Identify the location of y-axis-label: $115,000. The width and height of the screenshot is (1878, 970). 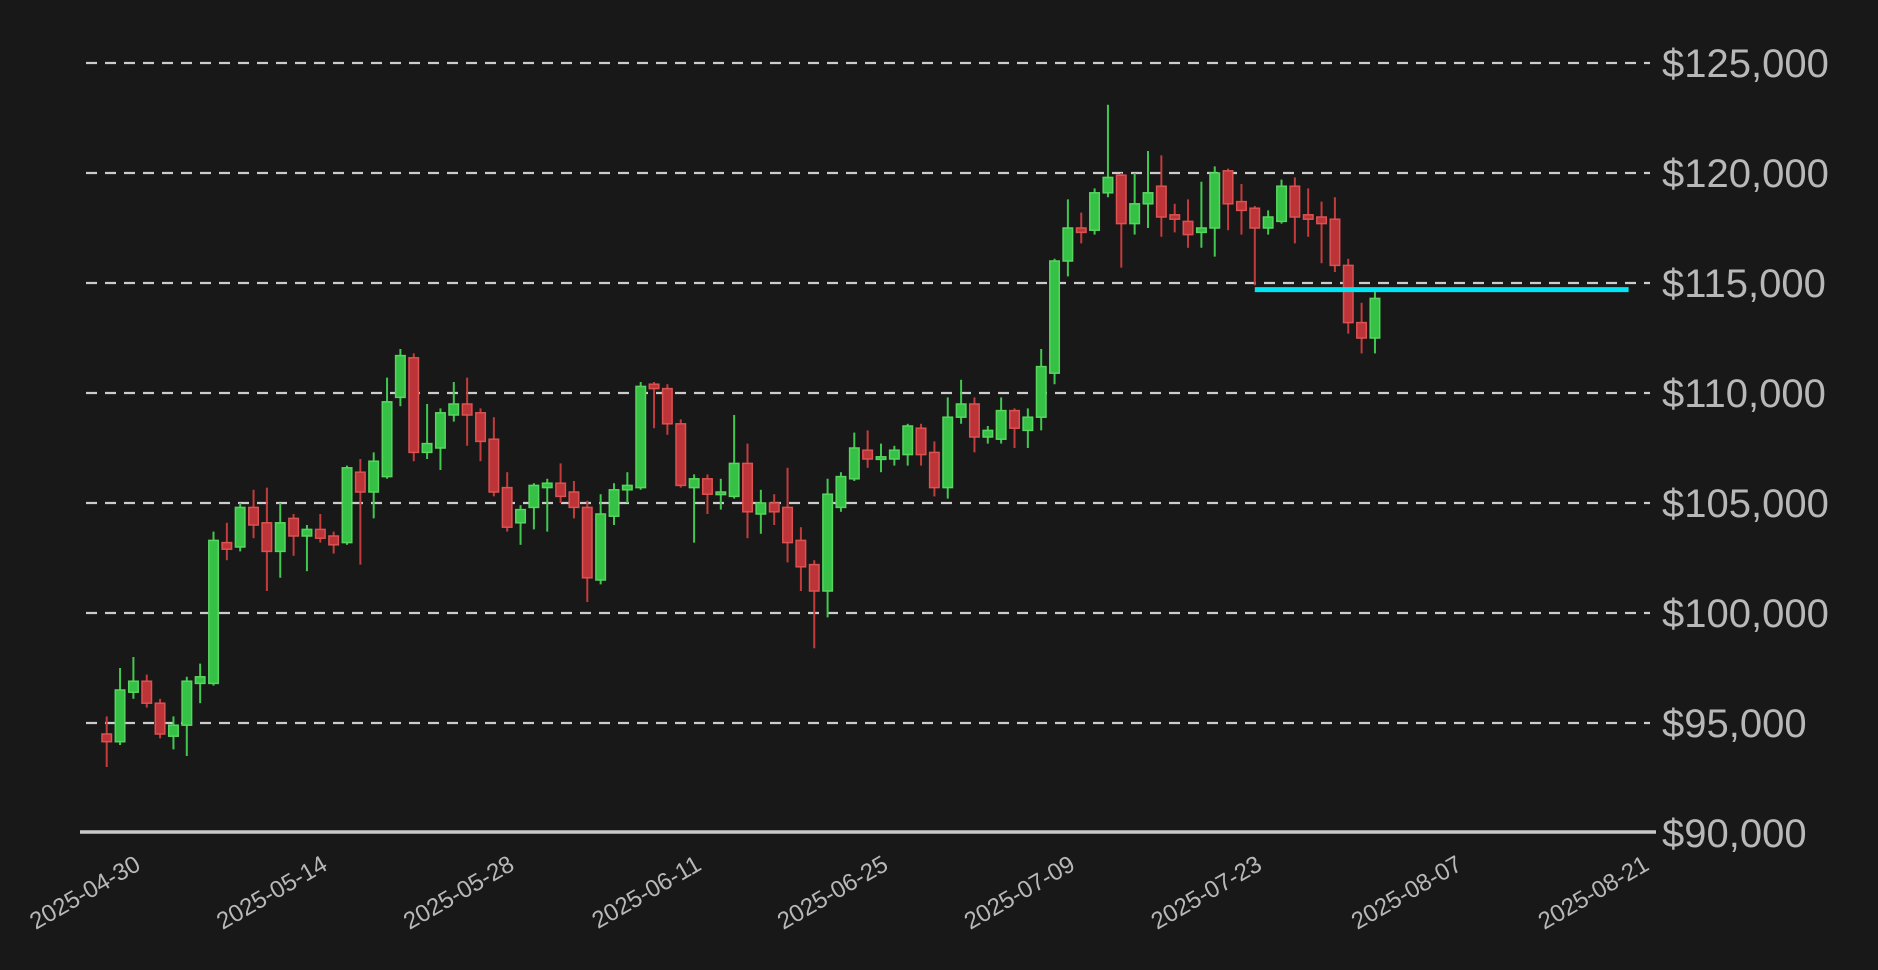
(1744, 284).